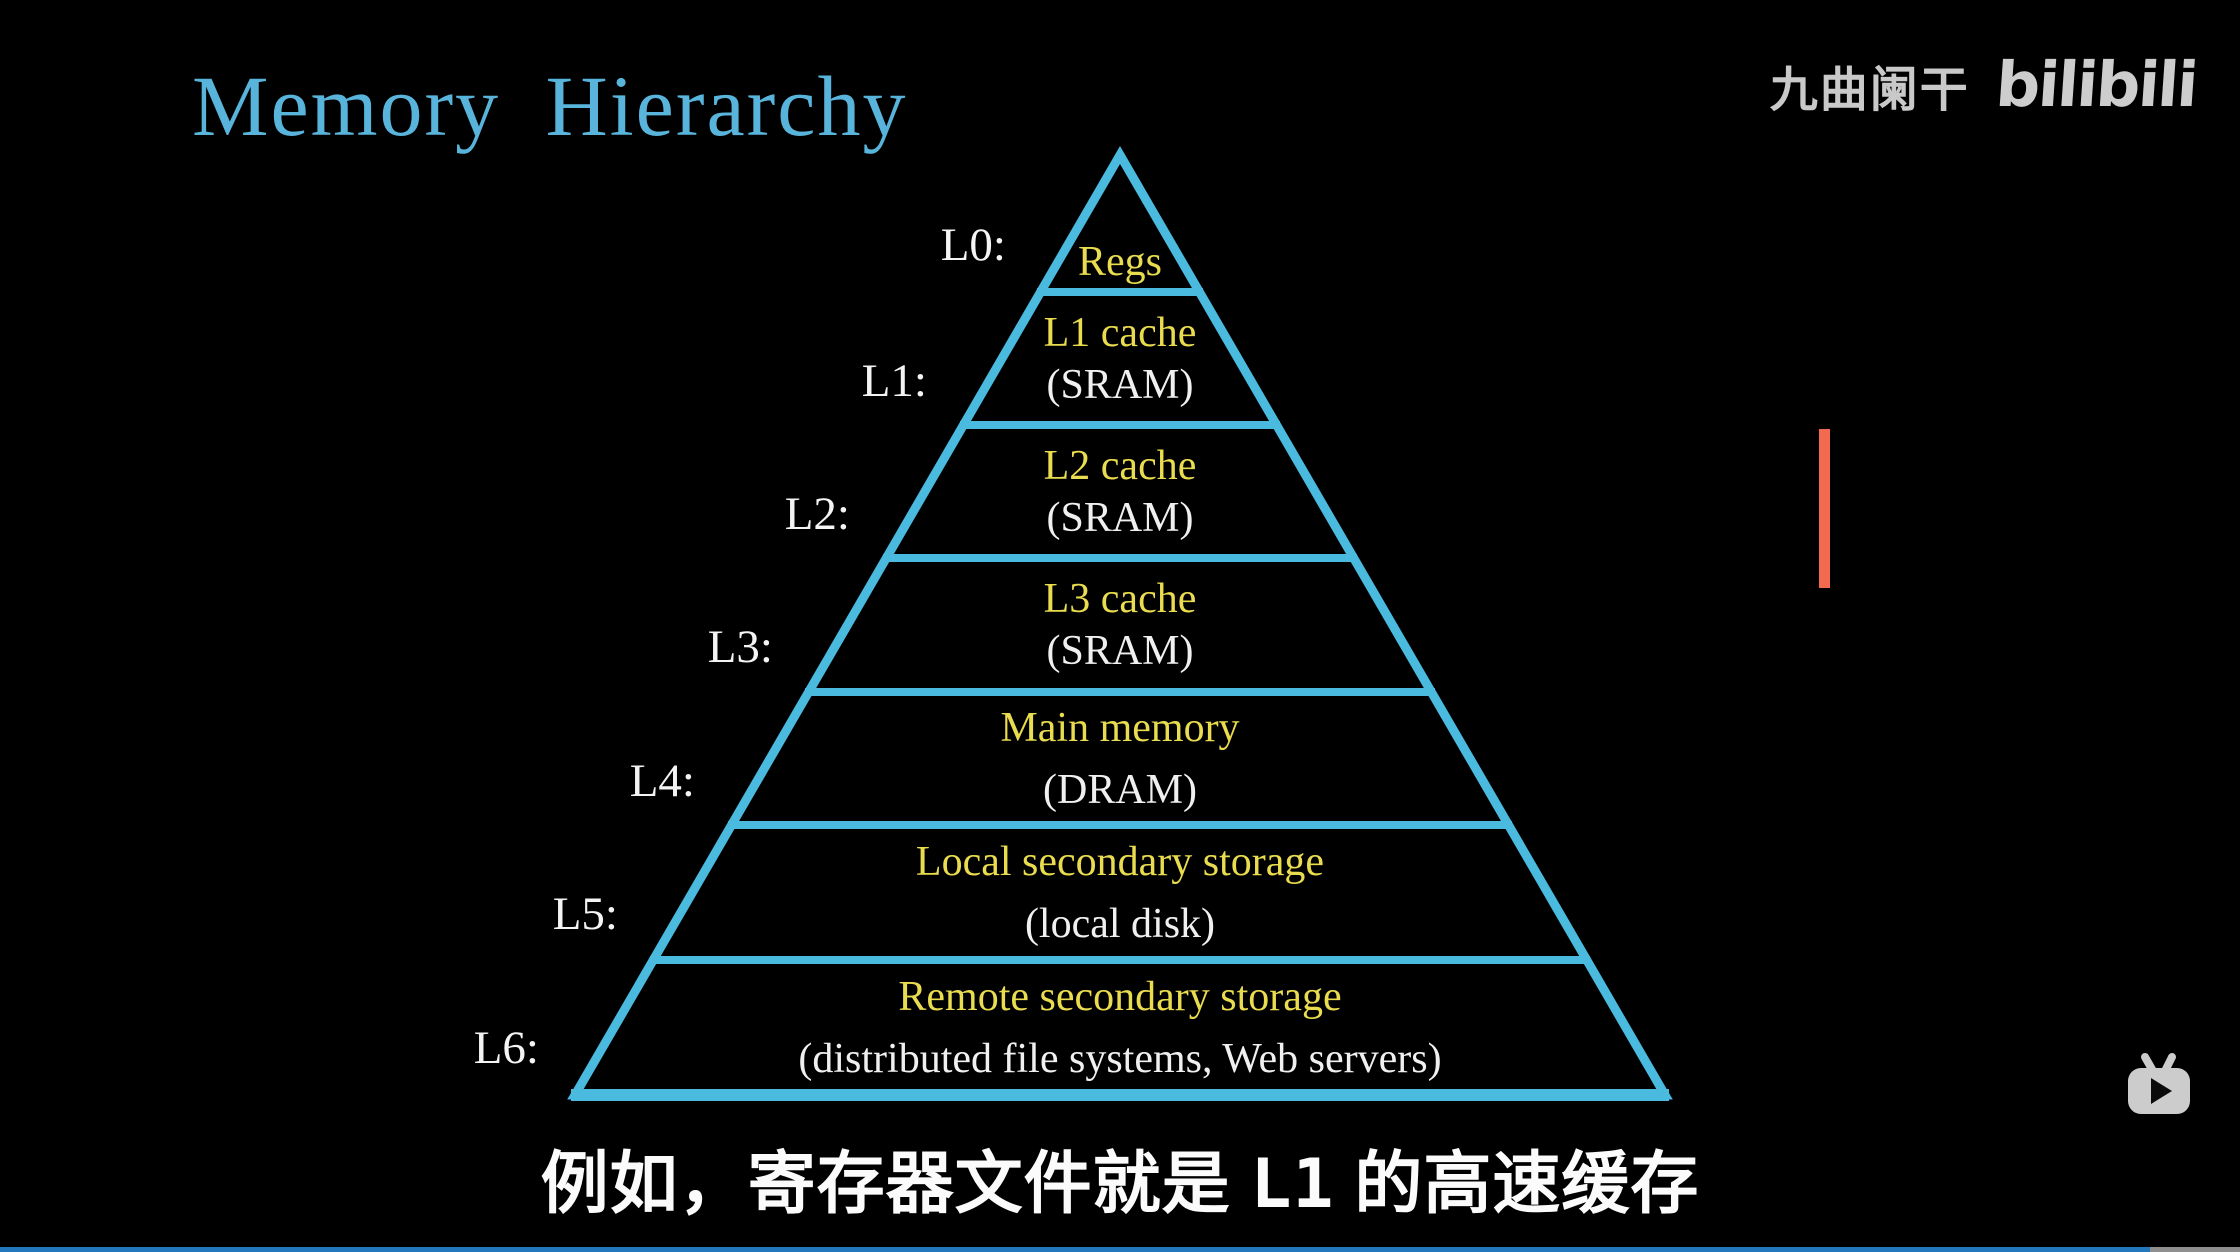 This screenshot has width=2240, height=1252. I want to click on pyramid-level-l2: L2 cache (SRAM), so click(1120, 491).